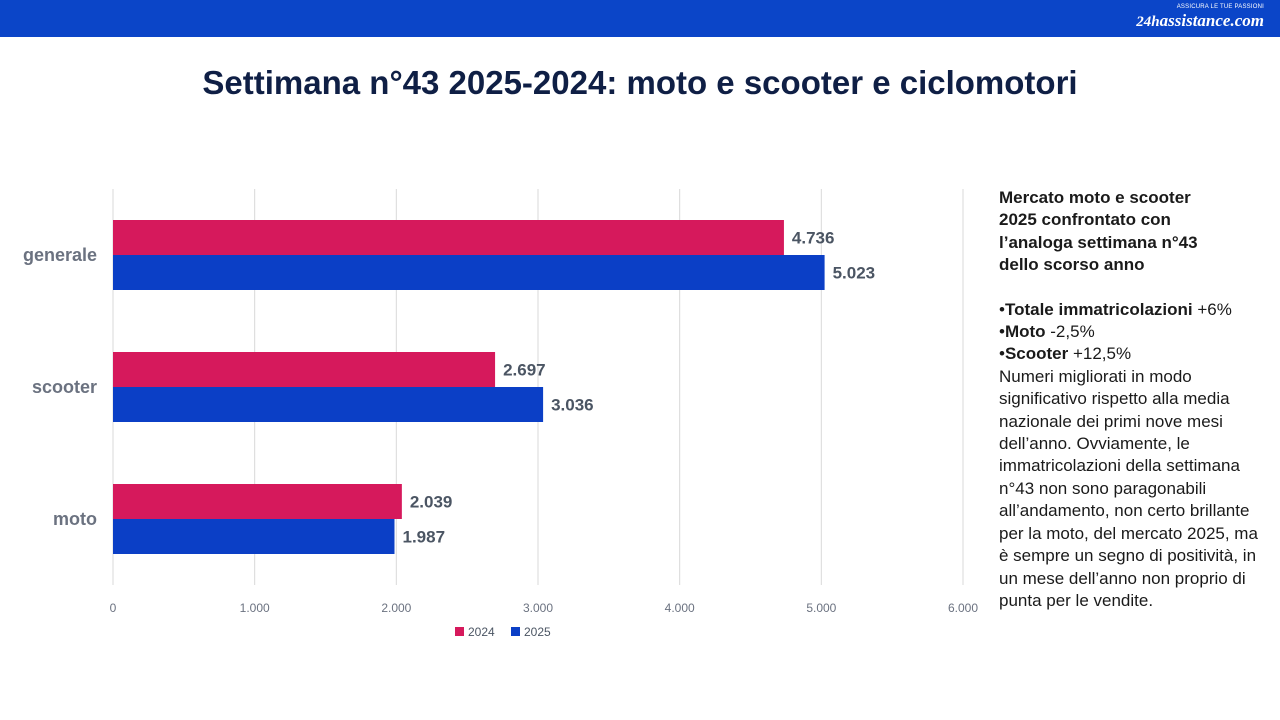 The image size is (1280, 720). What do you see at coordinates (75, 519) in the screenshot?
I see `category-label: moto` at bounding box center [75, 519].